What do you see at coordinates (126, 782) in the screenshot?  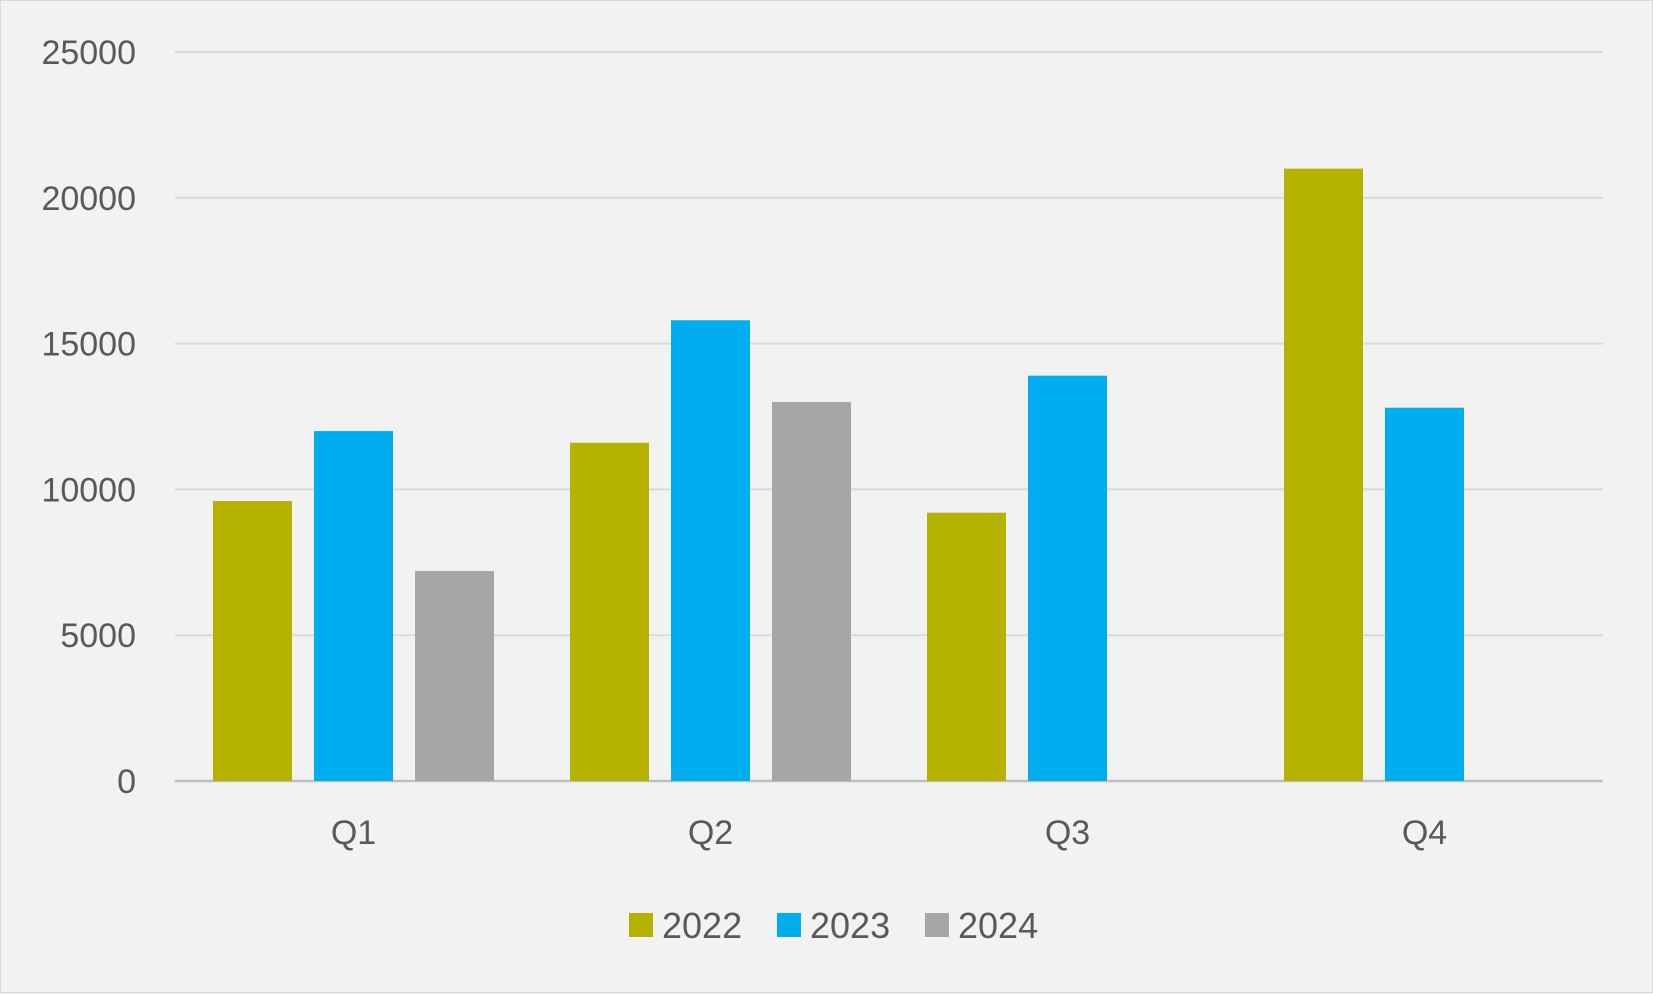 I see `y-tick-label: 0` at bounding box center [126, 782].